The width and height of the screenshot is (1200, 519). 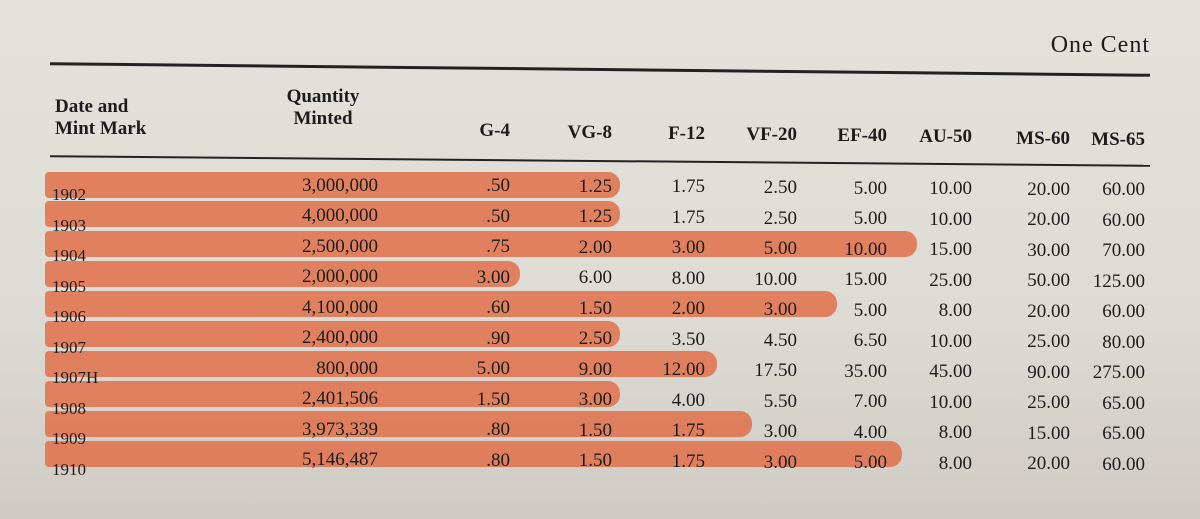 I want to click on table-cell: 17.50, so click(x=775, y=370).